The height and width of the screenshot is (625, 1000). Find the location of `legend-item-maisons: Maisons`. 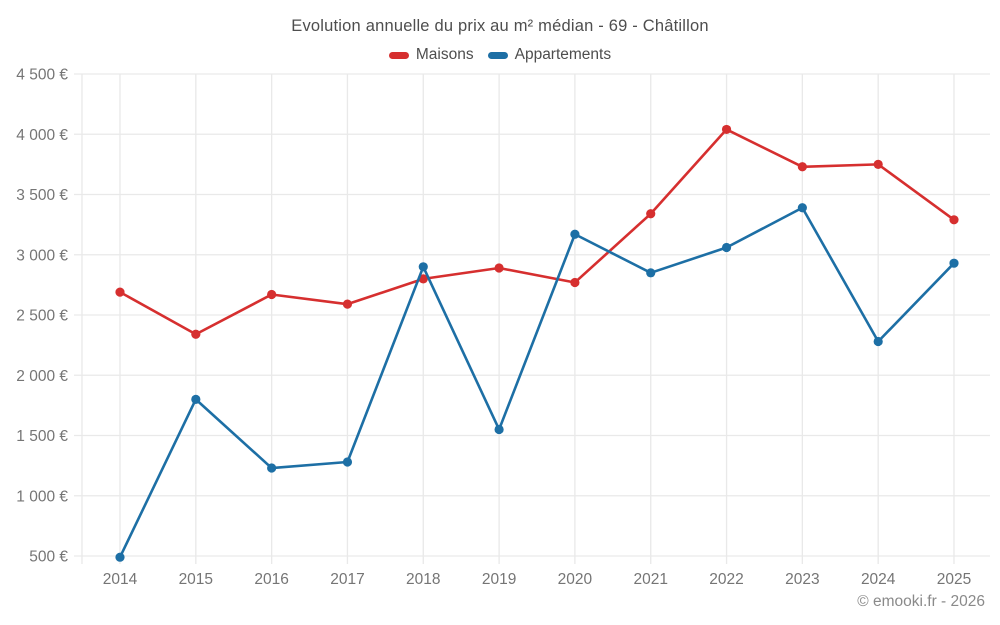

legend-item-maisons: Maisons is located at coordinates (431, 55).